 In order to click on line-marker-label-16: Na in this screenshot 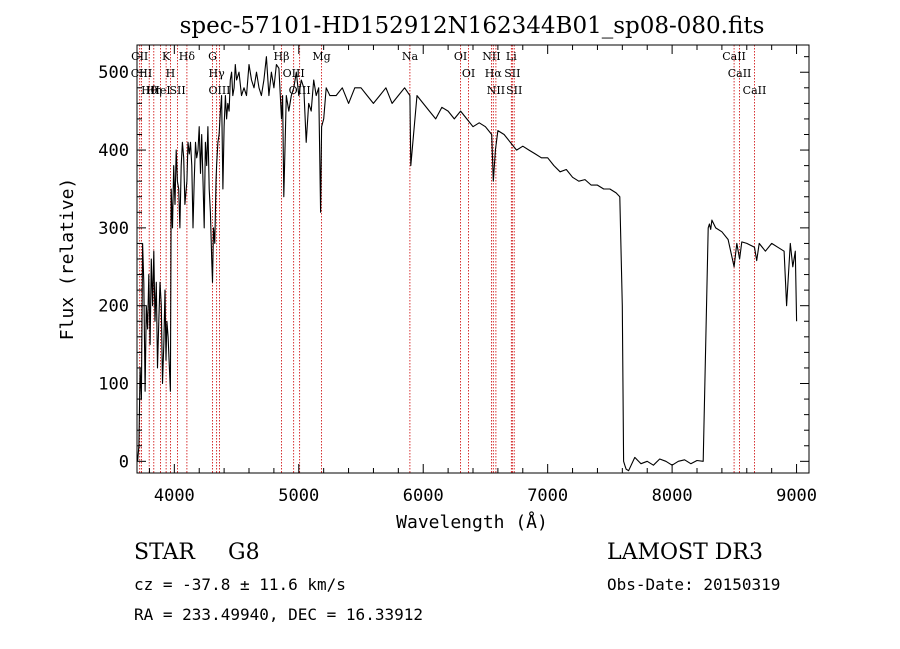, I will do `click(410, 56)`.